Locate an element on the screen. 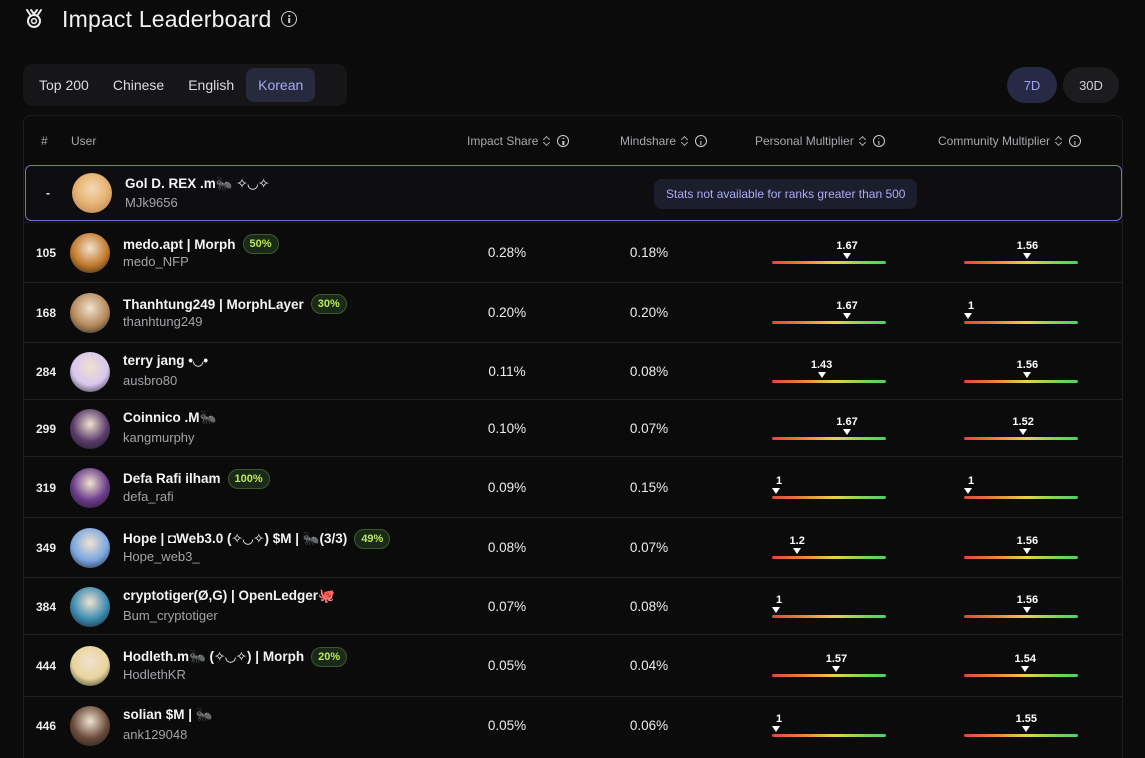 The width and height of the screenshot is (1145, 758). personal-multiplier-meter: 1.67 is located at coordinates (829, 253).